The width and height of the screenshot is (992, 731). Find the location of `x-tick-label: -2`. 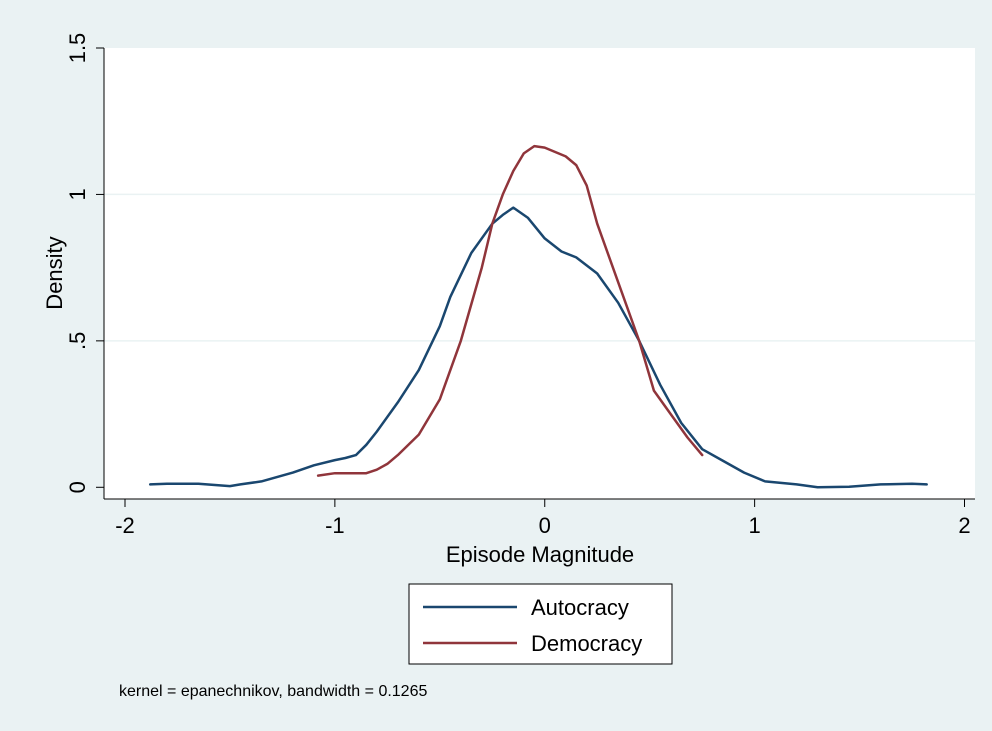

x-tick-label: -2 is located at coordinates (125, 525).